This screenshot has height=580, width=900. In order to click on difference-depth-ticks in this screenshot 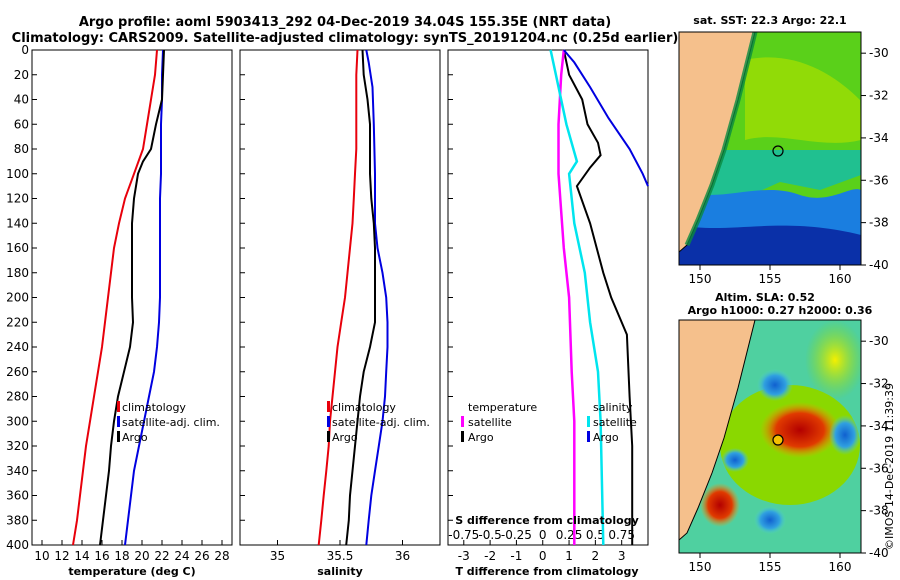, I will do `click(450, 297)`.